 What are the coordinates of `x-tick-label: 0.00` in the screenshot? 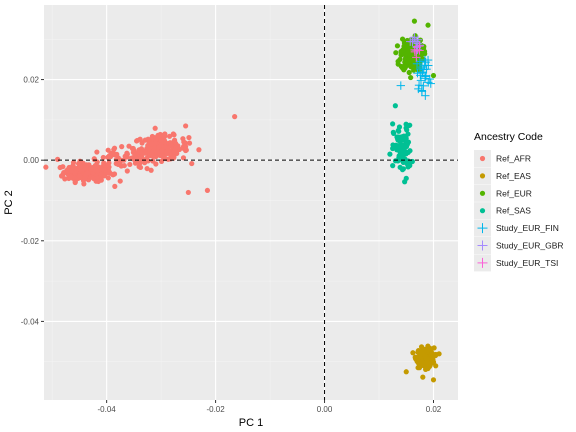 It's located at (325, 409).